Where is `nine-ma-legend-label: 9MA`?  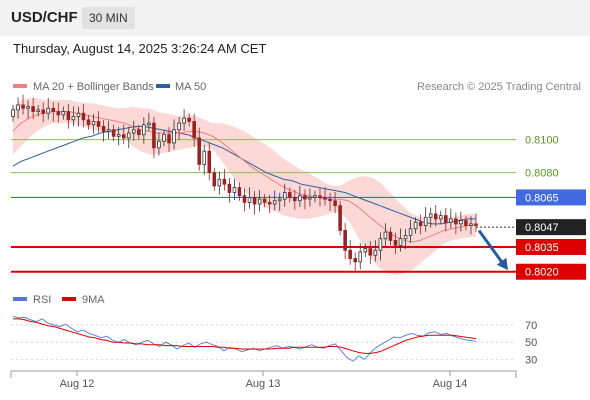 nine-ma-legend-label: 9MA is located at coordinates (93, 300).